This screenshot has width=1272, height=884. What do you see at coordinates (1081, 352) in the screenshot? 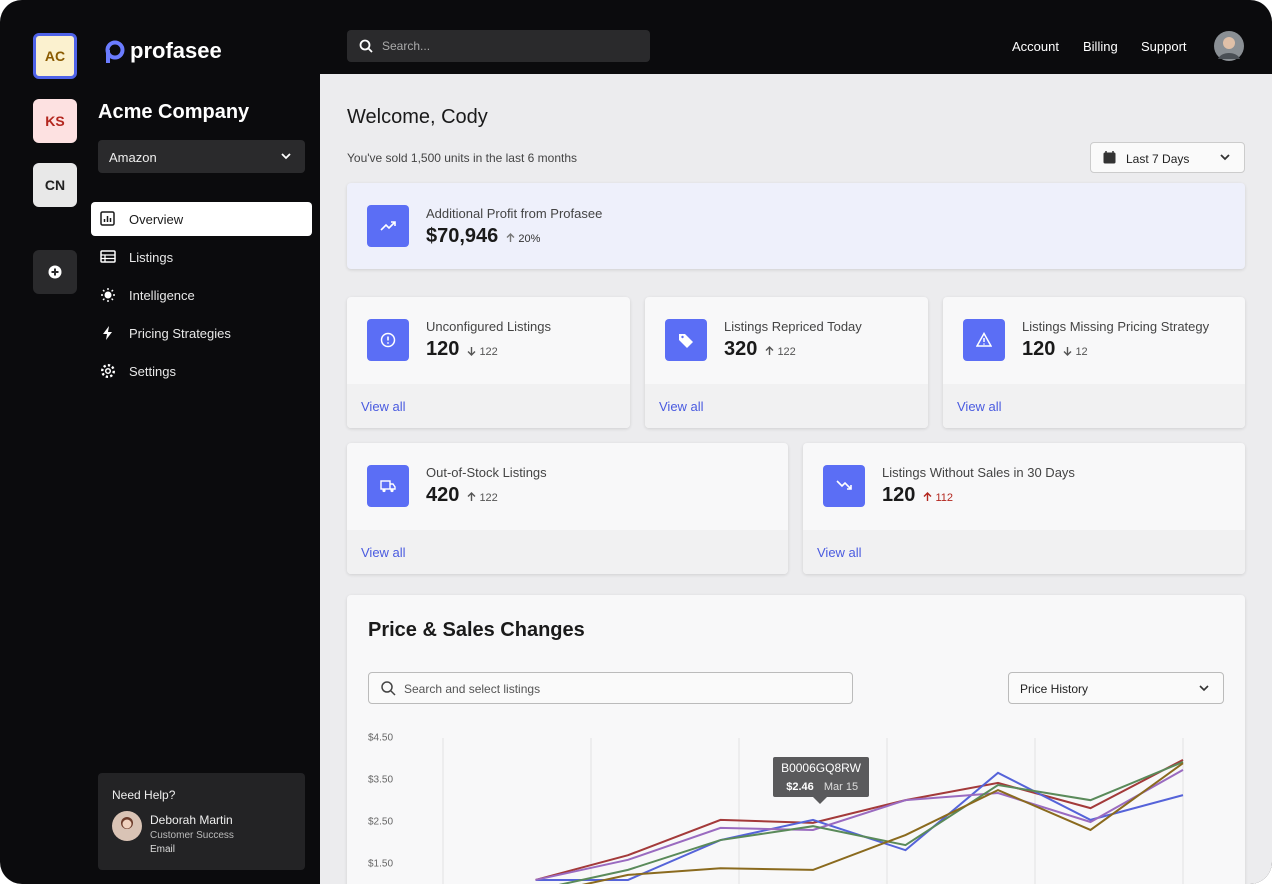
I see `stat-change: 12` at bounding box center [1081, 352].